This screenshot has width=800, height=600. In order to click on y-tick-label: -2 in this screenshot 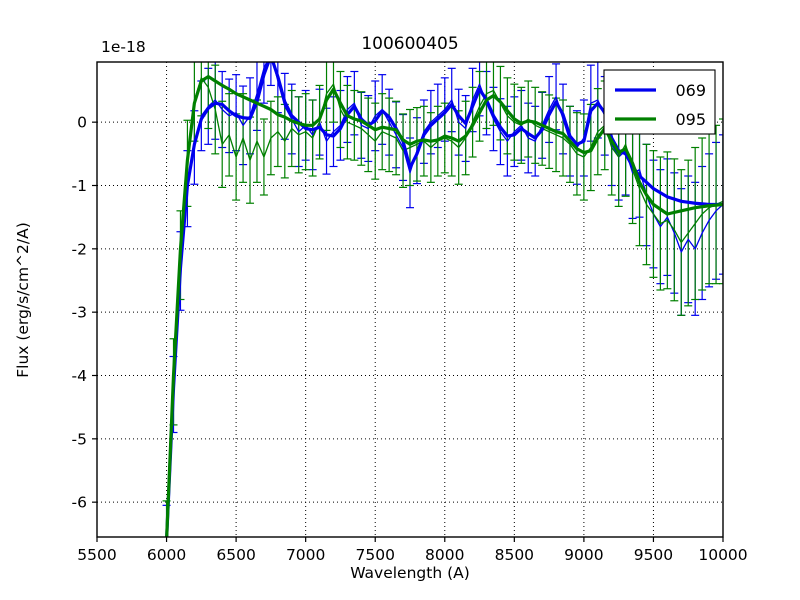, I will do `click(79, 249)`.